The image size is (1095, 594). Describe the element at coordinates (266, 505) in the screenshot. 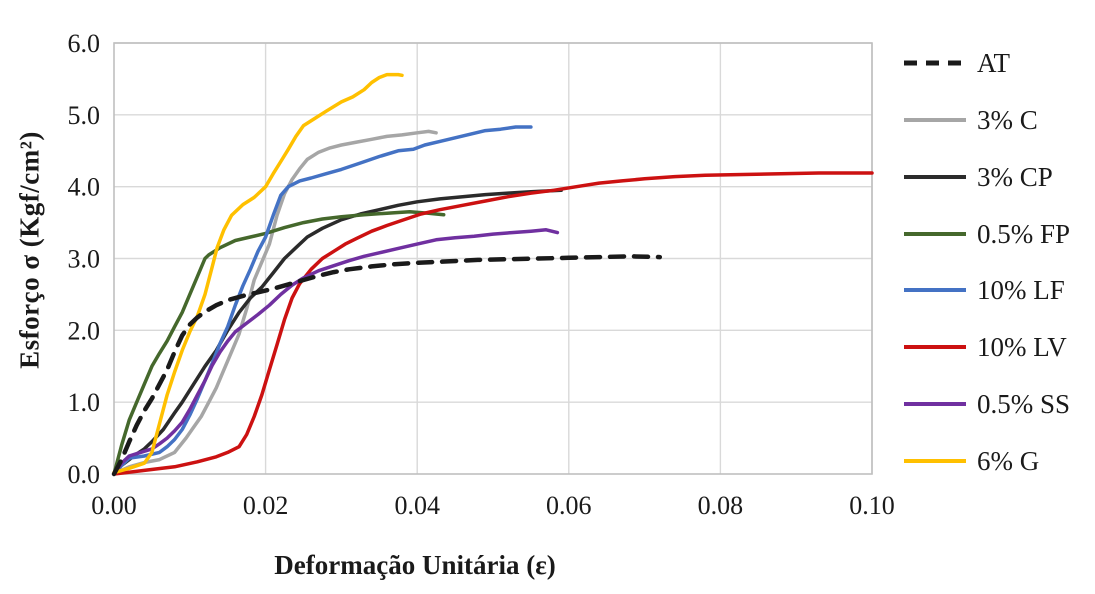

I see `x-tick-label: 0.02` at that location.